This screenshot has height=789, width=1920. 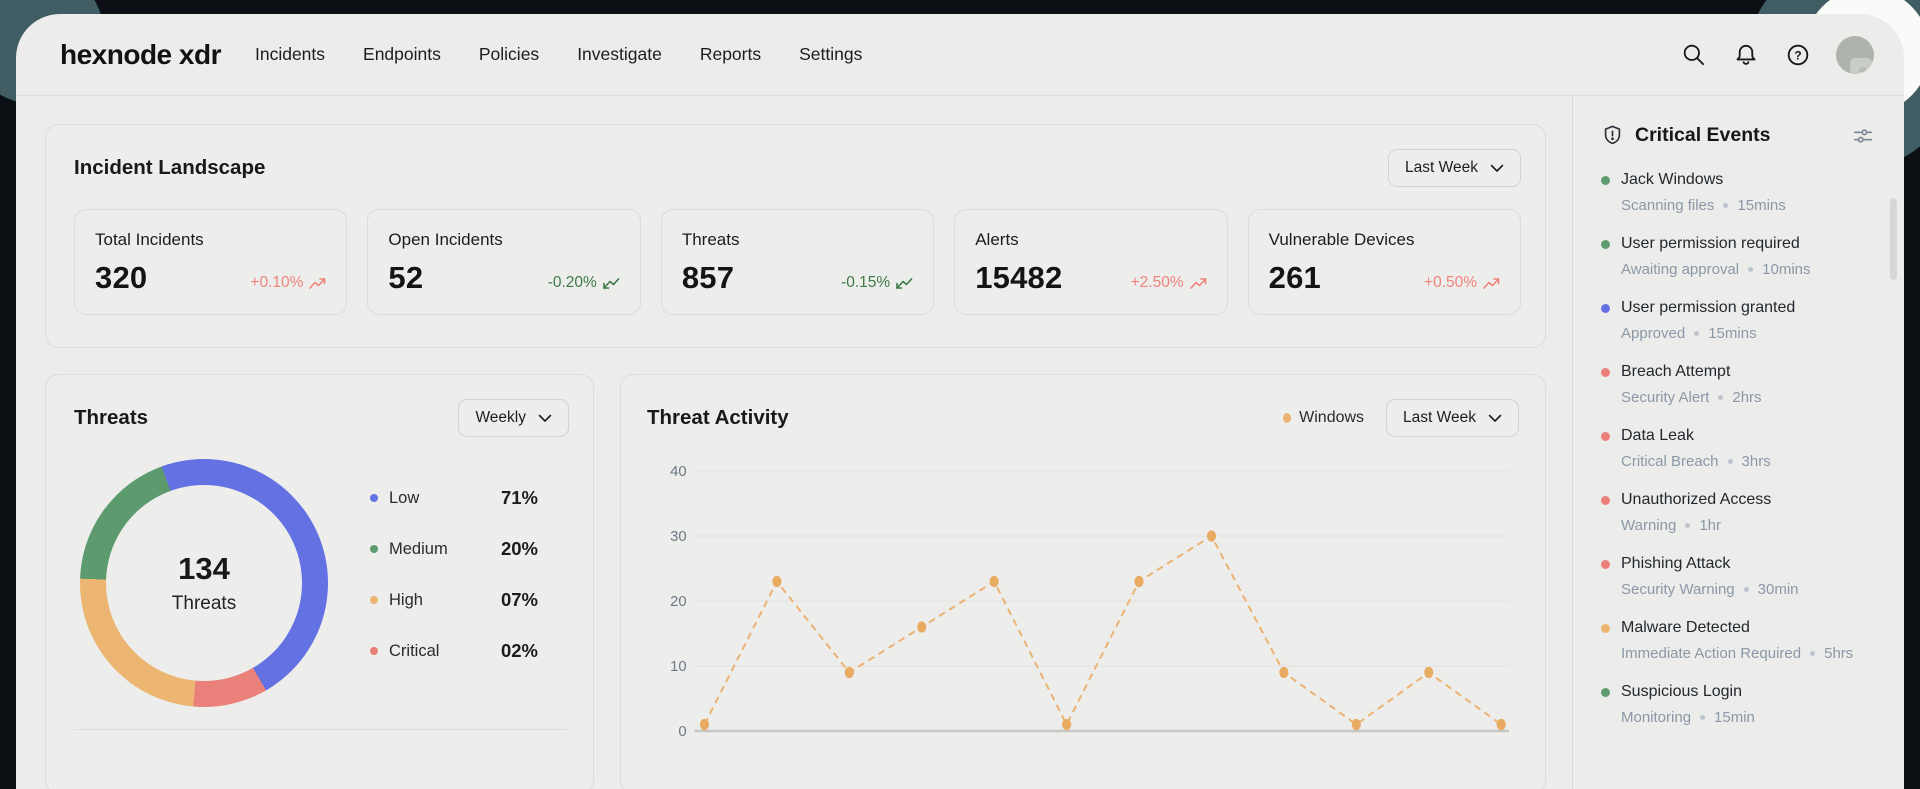 What do you see at coordinates (1676, 371) in the screenshot?
I see `event-title: Breach Attempt` at bounding box center [1676, 371].